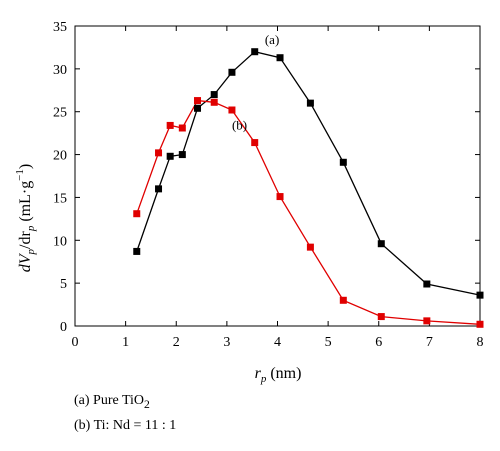 The height and width of the screenshot is (451, 500). I want to click on legend-item-b: (b) Ti: Nd = 11 : 1, so click(125, 425).